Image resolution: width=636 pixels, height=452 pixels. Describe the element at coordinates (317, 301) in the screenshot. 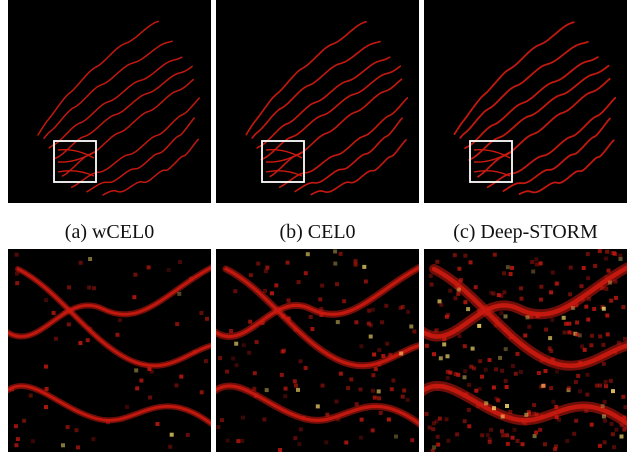

I see `zoom-fiber-glow` at that location.